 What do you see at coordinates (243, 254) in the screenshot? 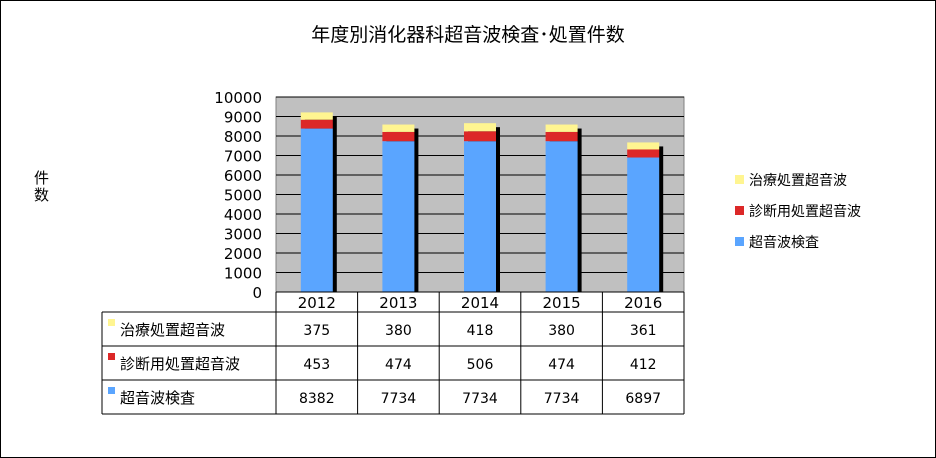
I see `y-tick-label-2000: 2000` at bounding box center [243, 254].